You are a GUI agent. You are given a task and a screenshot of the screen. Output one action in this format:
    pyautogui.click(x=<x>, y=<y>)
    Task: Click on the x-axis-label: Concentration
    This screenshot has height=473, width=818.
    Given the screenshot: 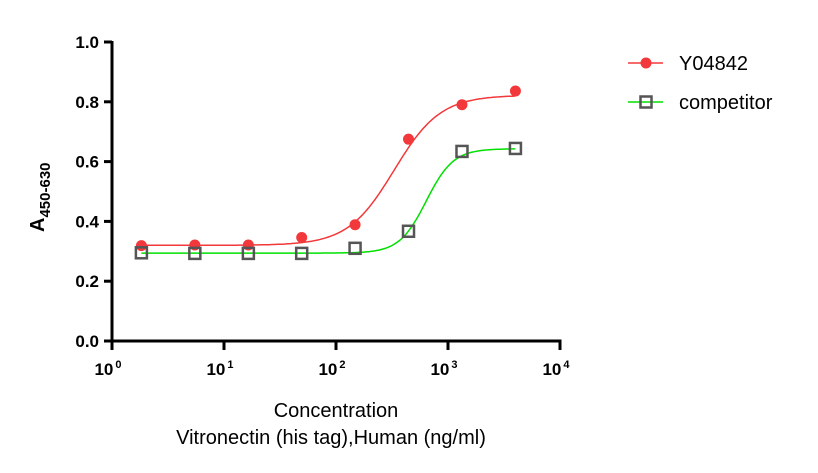 What is the action you would take?
    pyautogui.click(x=336, y=411)
    